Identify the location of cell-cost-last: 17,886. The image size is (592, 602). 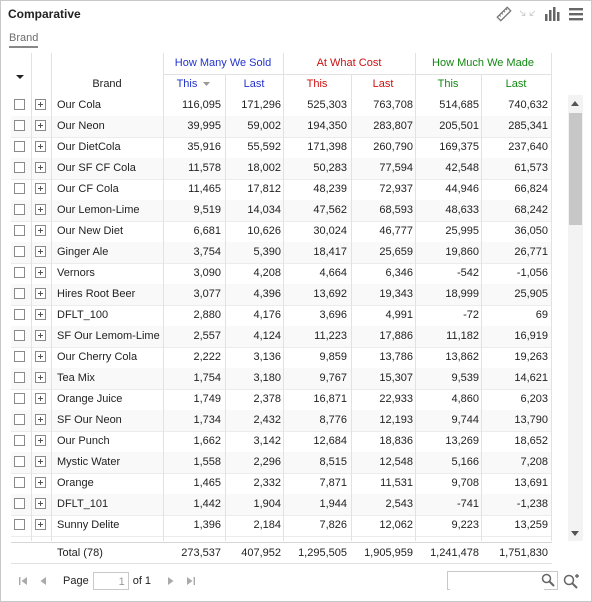
(396, 336).